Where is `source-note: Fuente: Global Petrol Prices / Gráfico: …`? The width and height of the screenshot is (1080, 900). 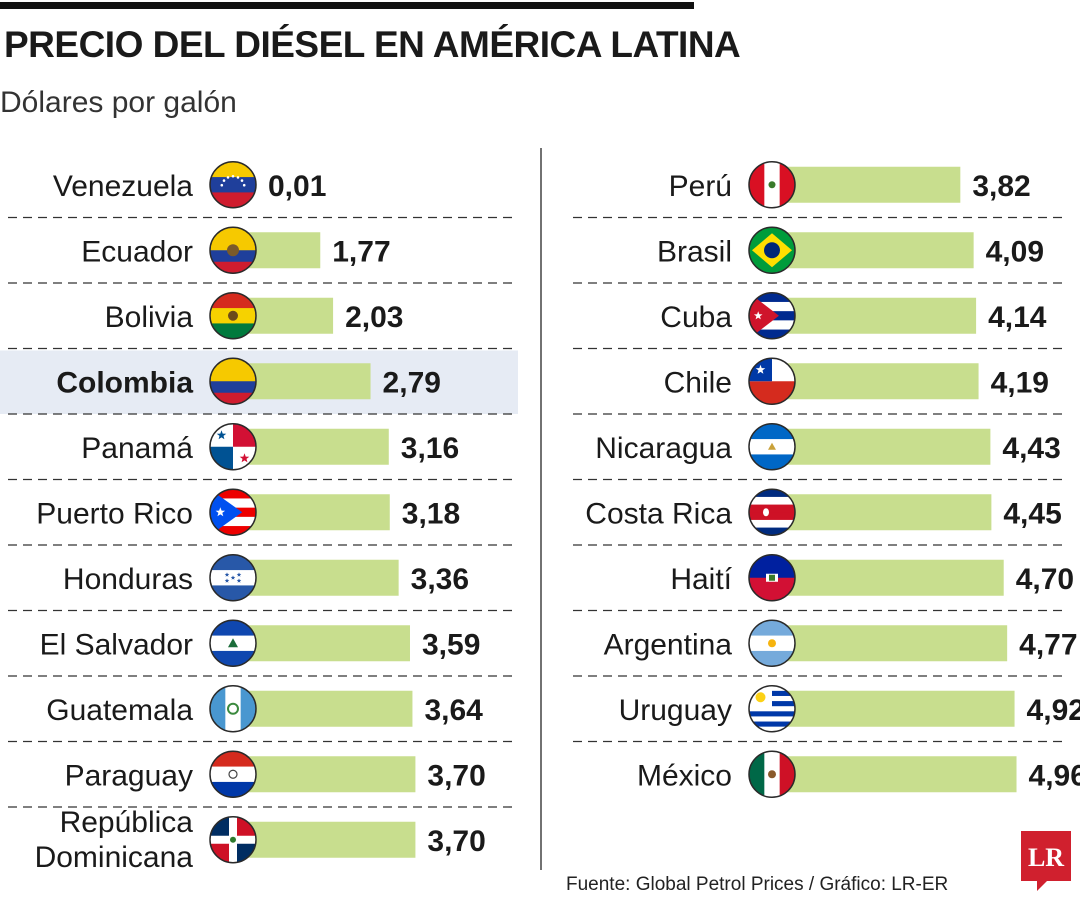
source-note: Fuente: Global Petrol Prices / Gráfico: … is located at coordinates (757, 884).